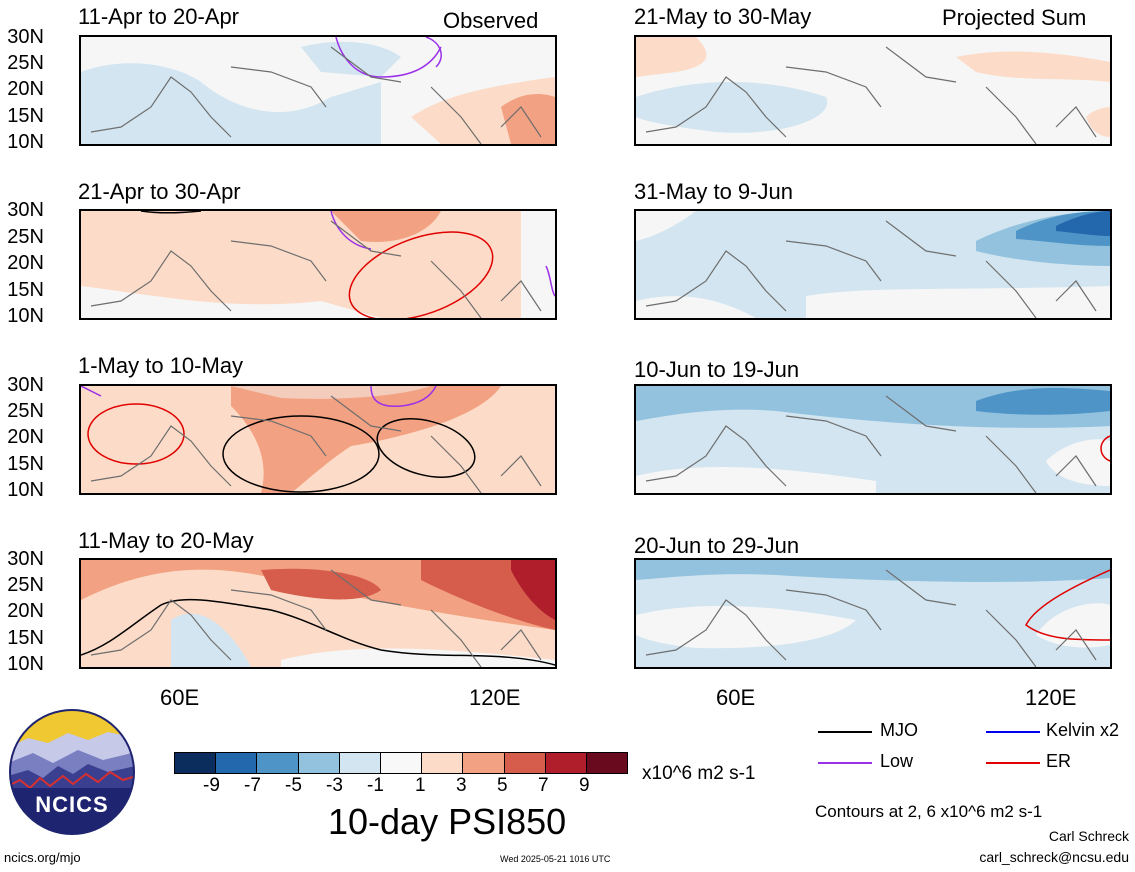 The width and height of the screenshot is (1135, 872). I want to click on projected-sum-label: Projected Sum, so click(1014, 17).